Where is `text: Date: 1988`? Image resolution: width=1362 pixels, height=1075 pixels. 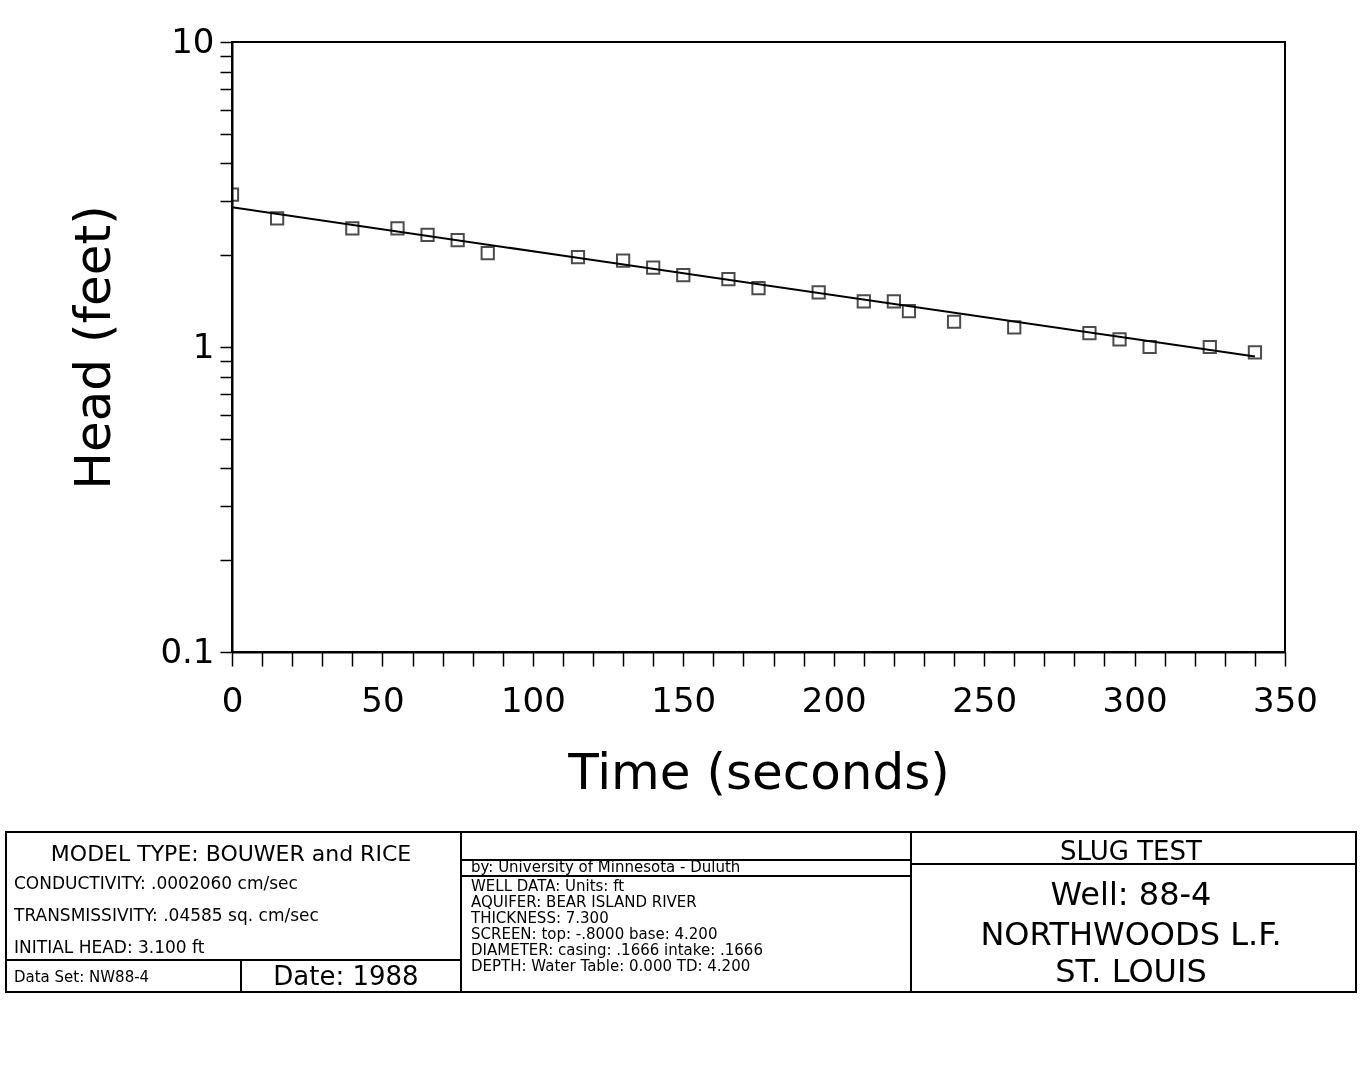 text: Date: 1988 is located at coordinates (346, 976).